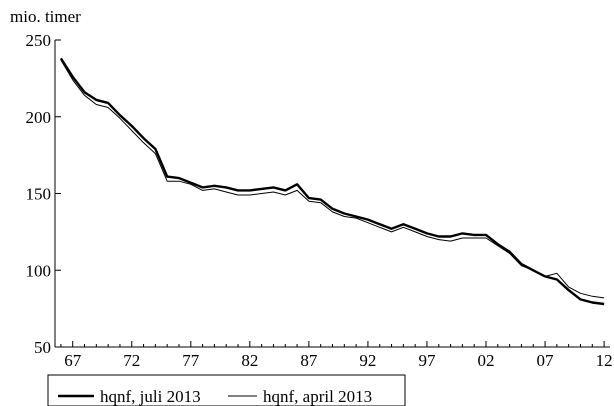  What do you see at coordinates (39, 117) in the screenshot?
I see `y-tick-label: 200` at bounding box center [39, 117].